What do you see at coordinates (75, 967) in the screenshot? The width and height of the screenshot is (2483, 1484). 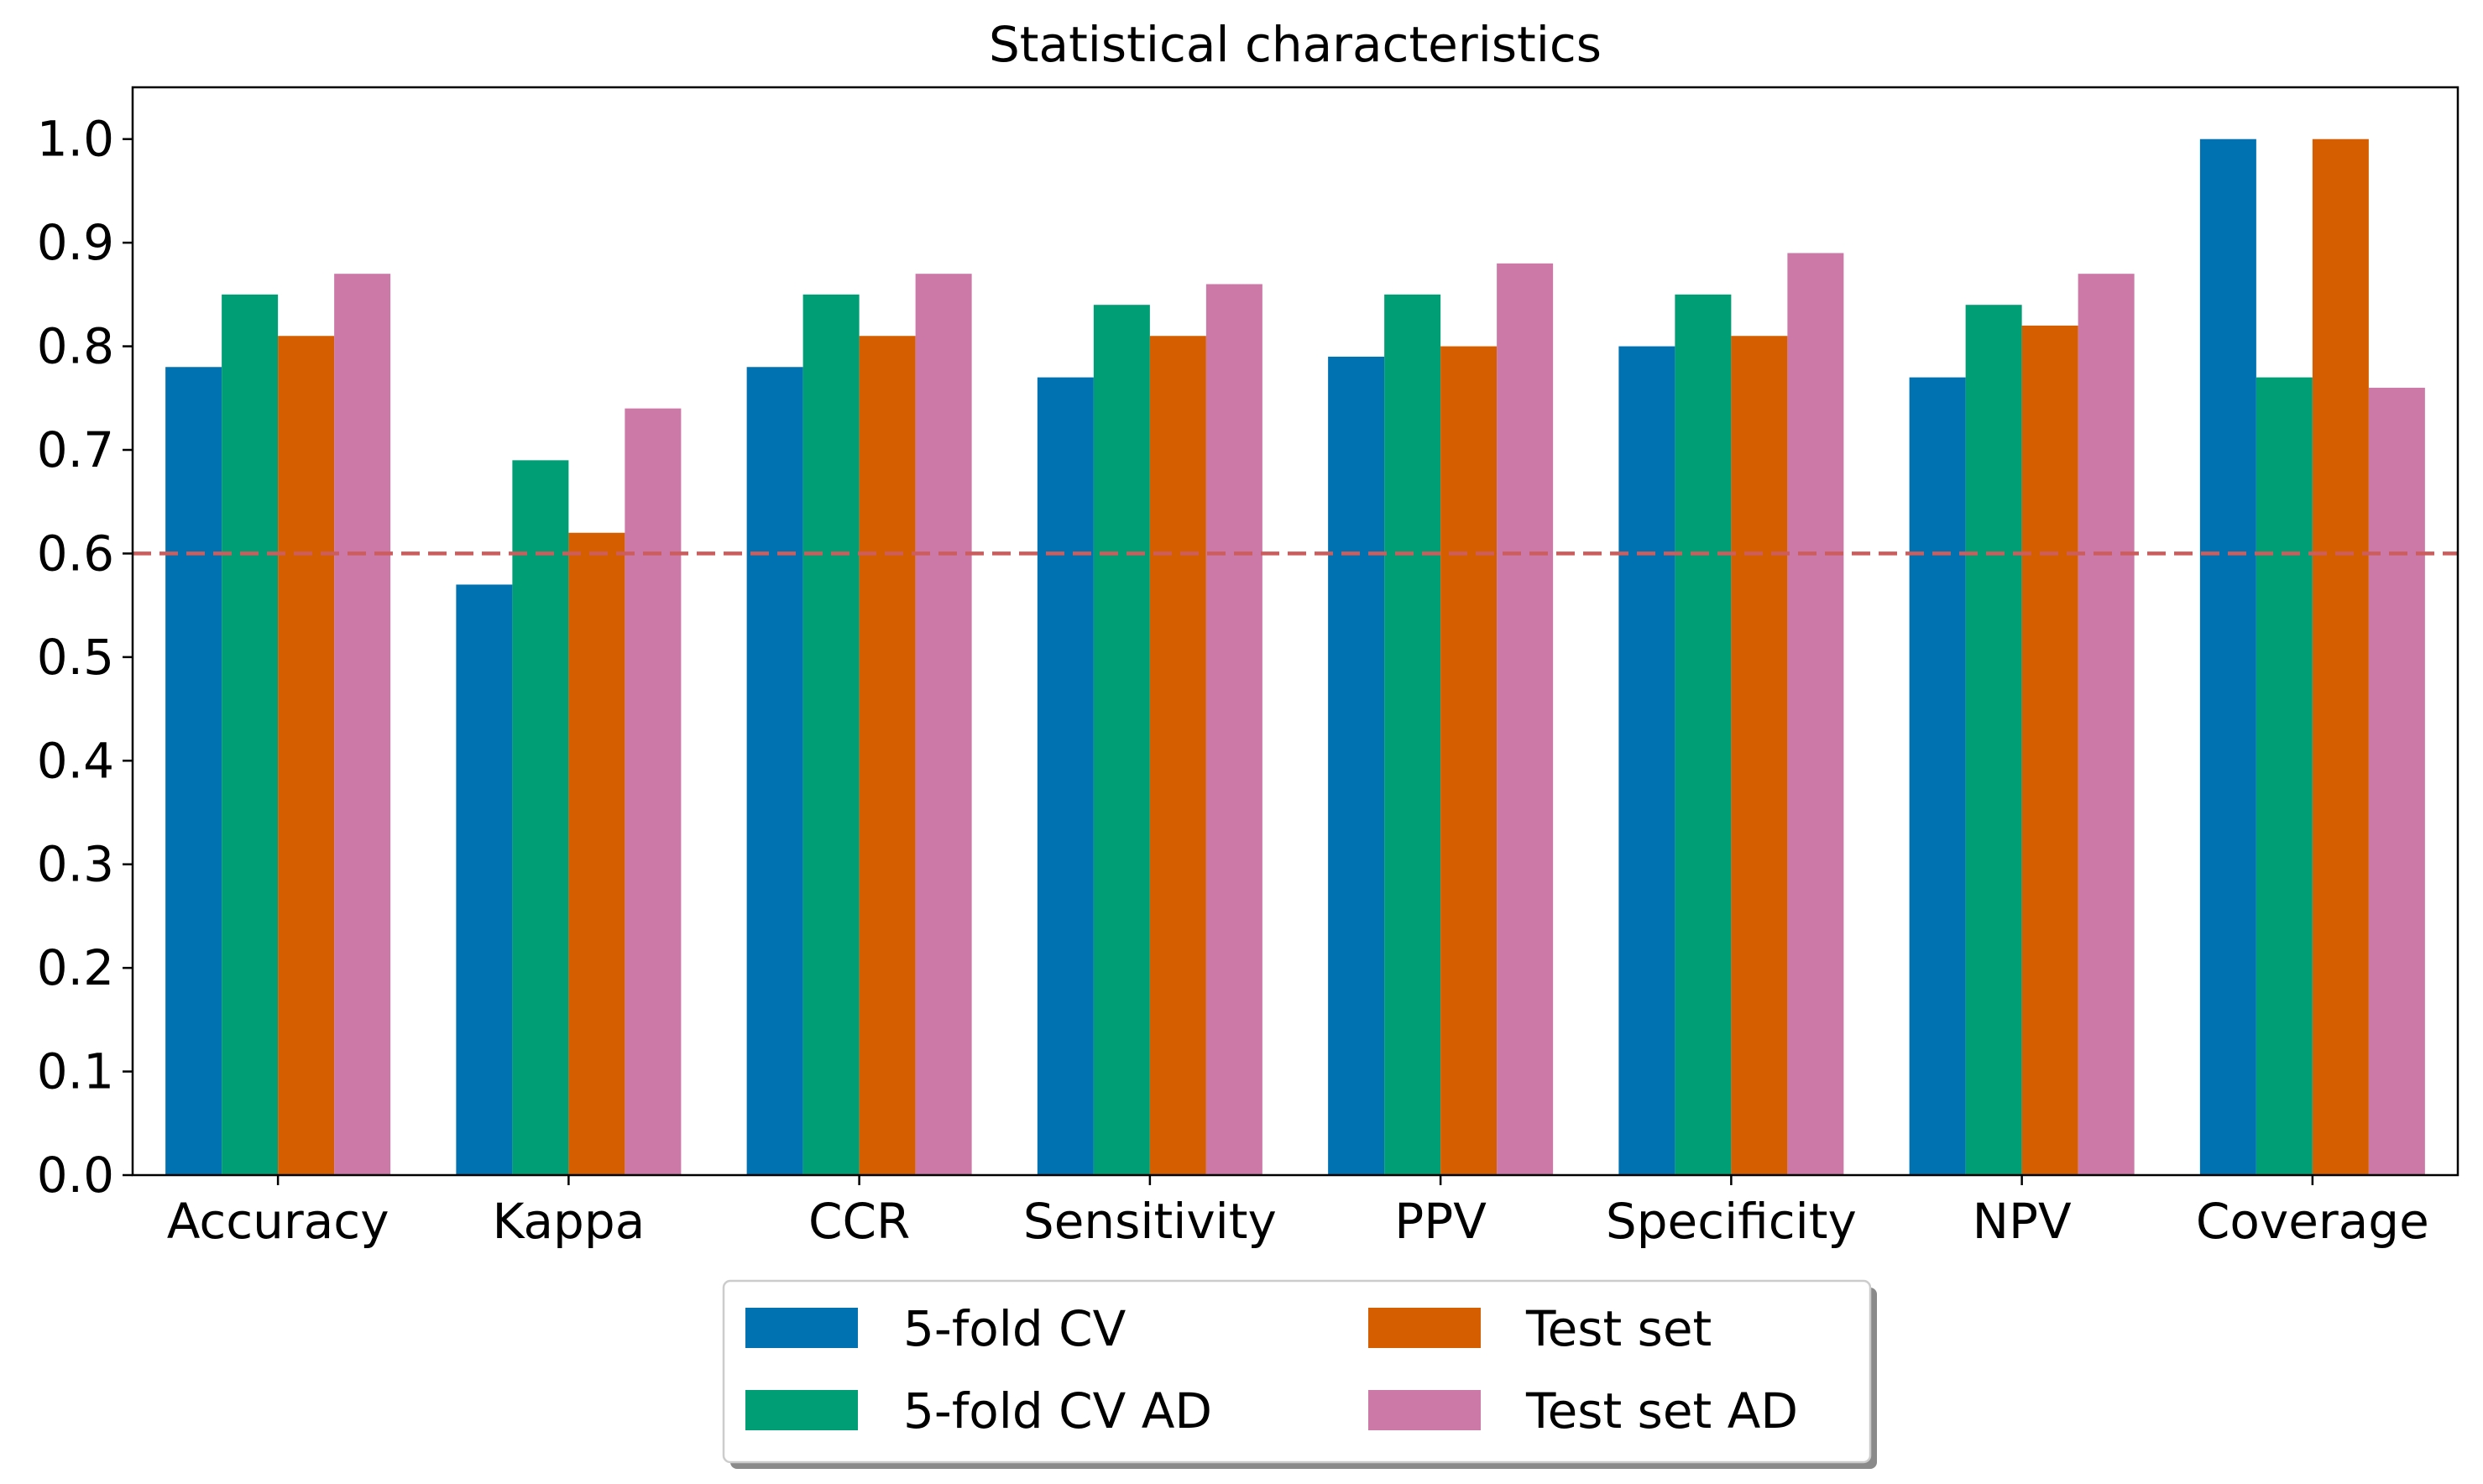 I see `y-tick-label: 0.2` at bounding box center [75, 967].